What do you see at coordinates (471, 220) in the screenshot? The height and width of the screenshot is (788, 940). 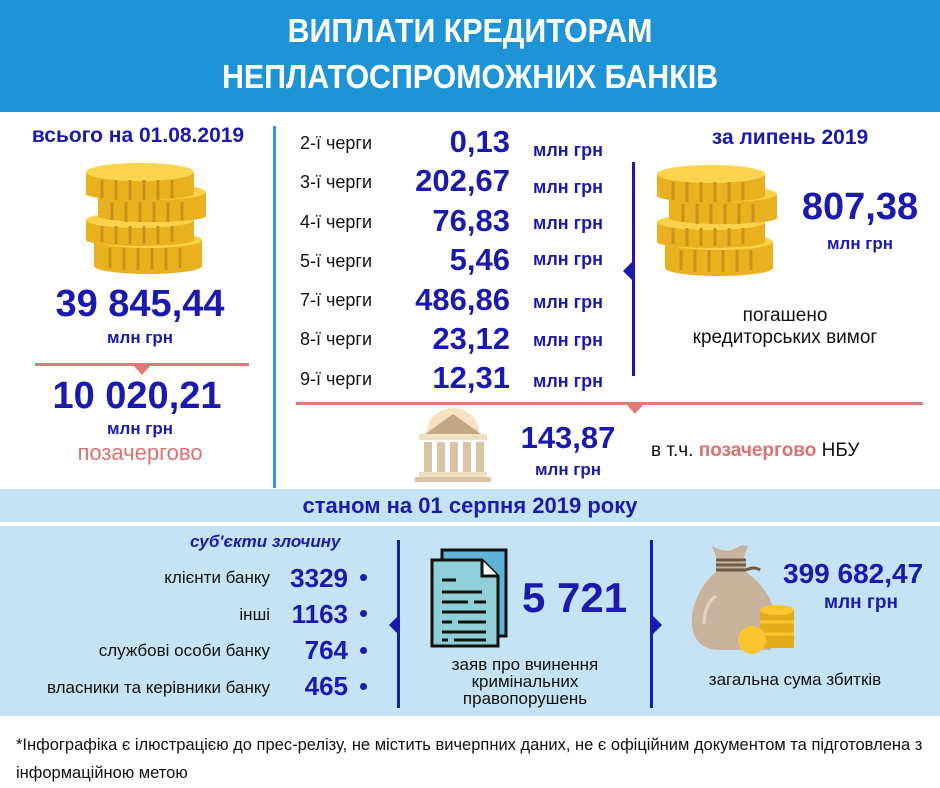 I see `queue-value: 76,83` at bounding box center [471, 220].